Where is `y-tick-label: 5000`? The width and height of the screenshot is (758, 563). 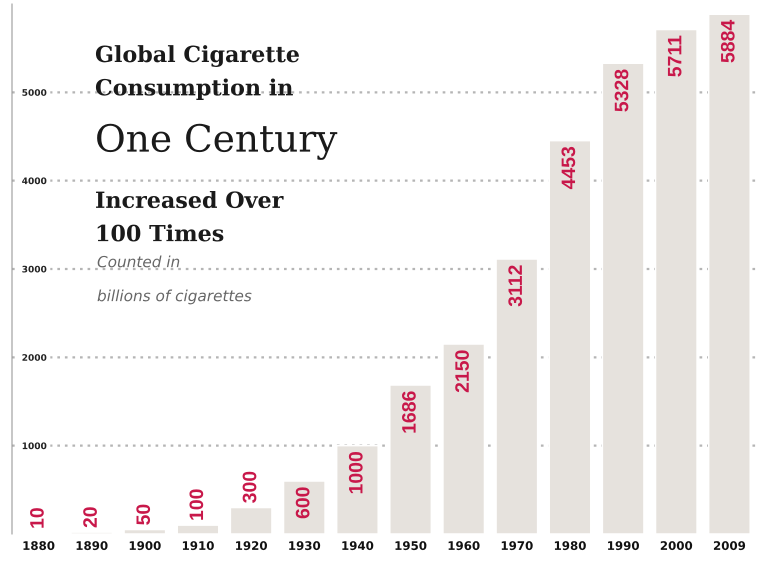 y-tick-label: 5000 is located at coordinates (34, 92).